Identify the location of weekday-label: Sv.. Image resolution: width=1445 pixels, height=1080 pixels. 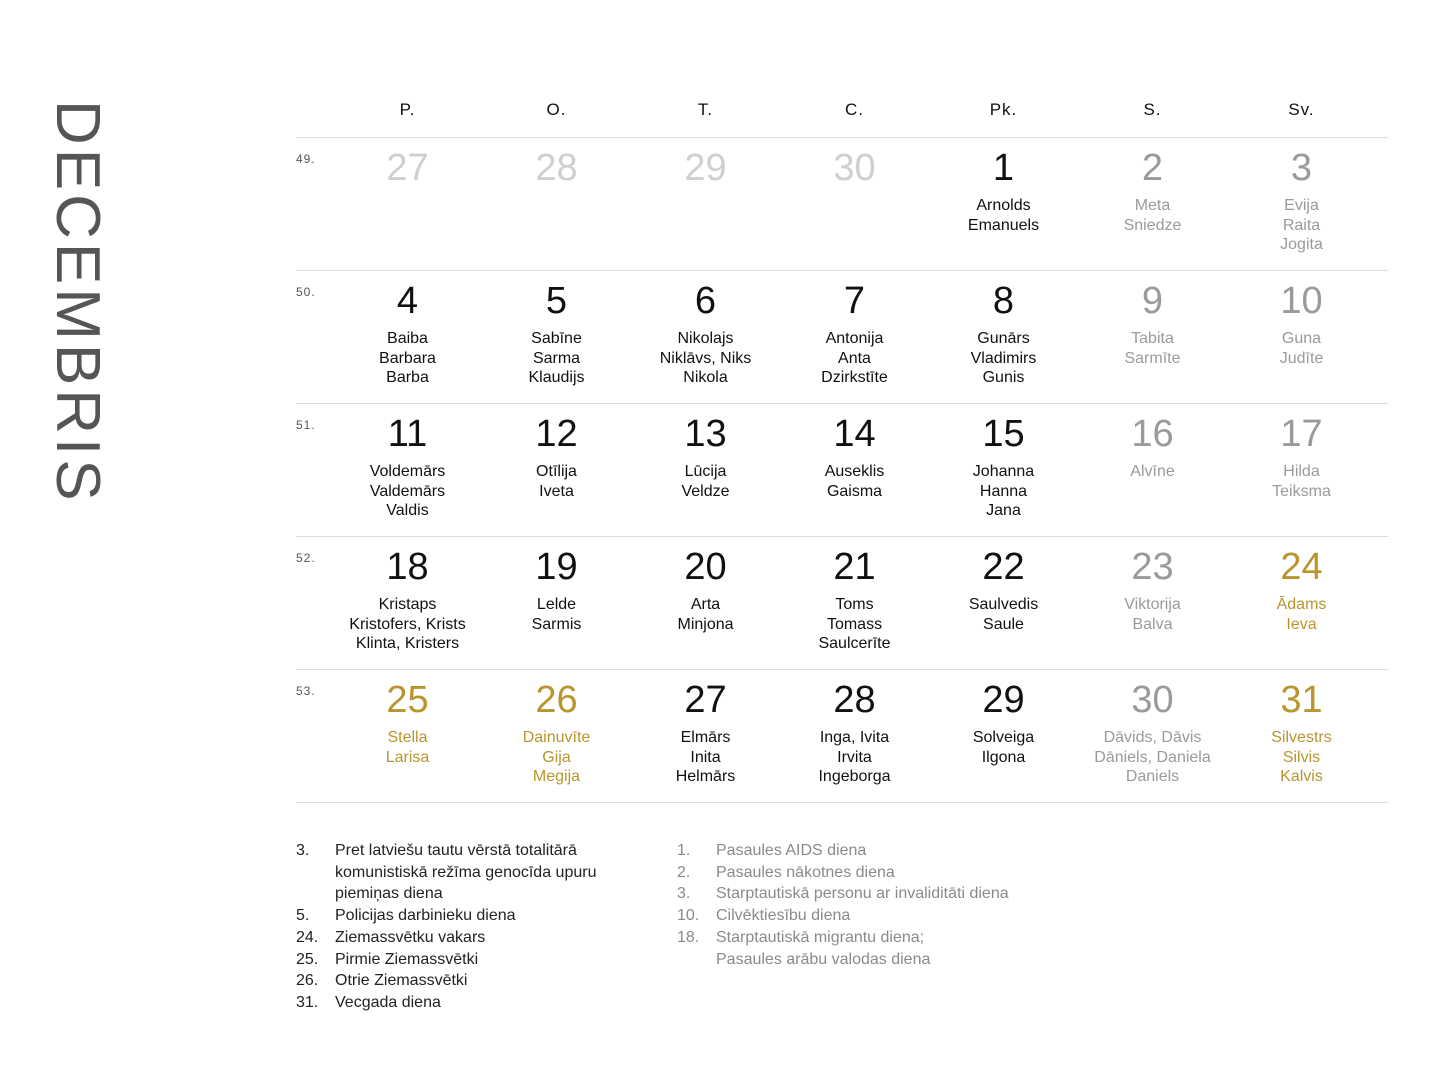
(1301, 109).